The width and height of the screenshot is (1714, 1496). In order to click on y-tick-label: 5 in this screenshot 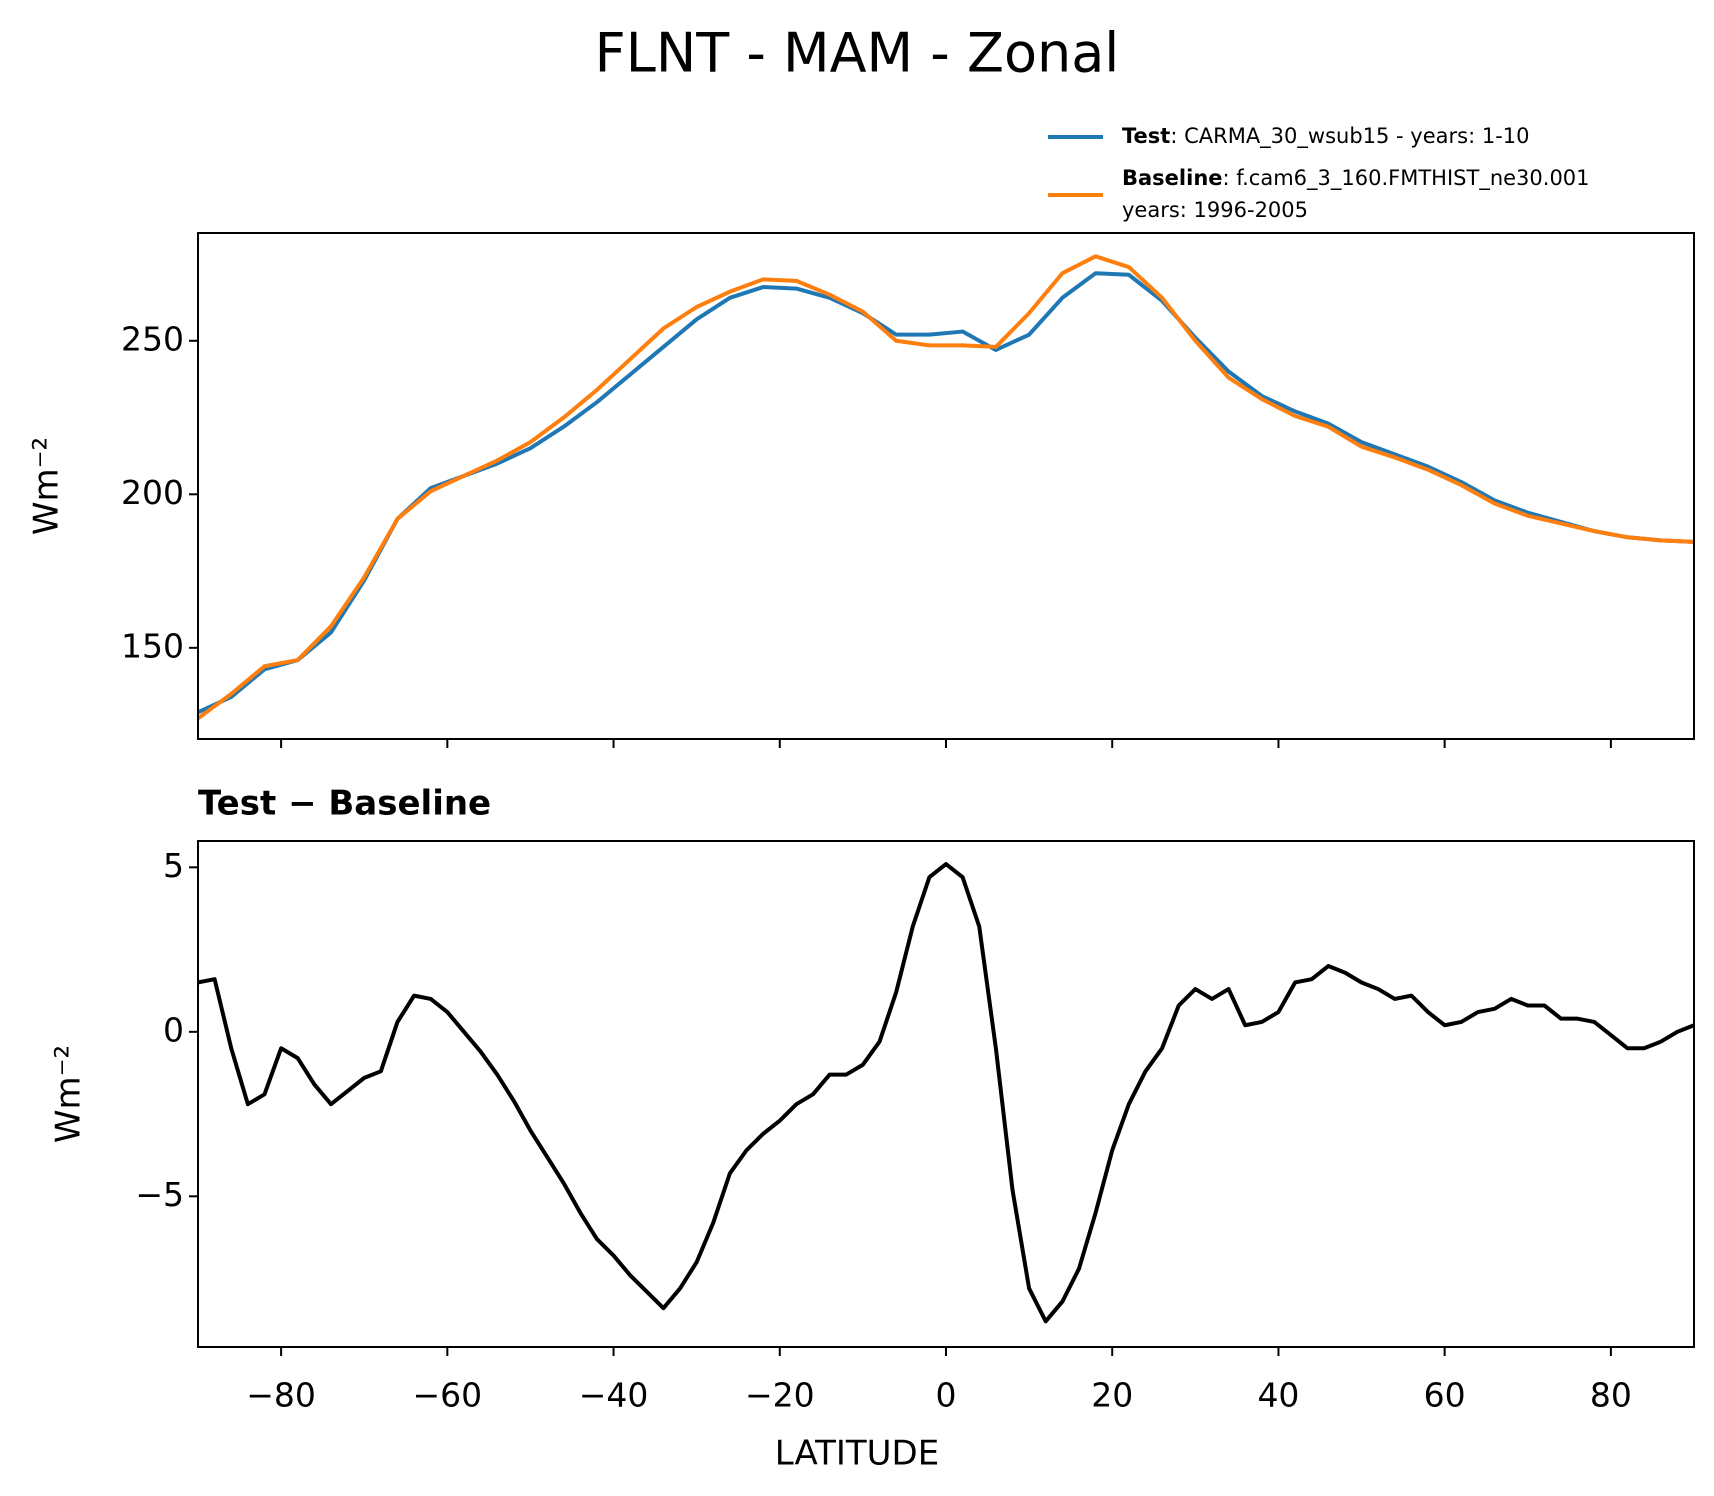, I will do `click(173, 865)`.